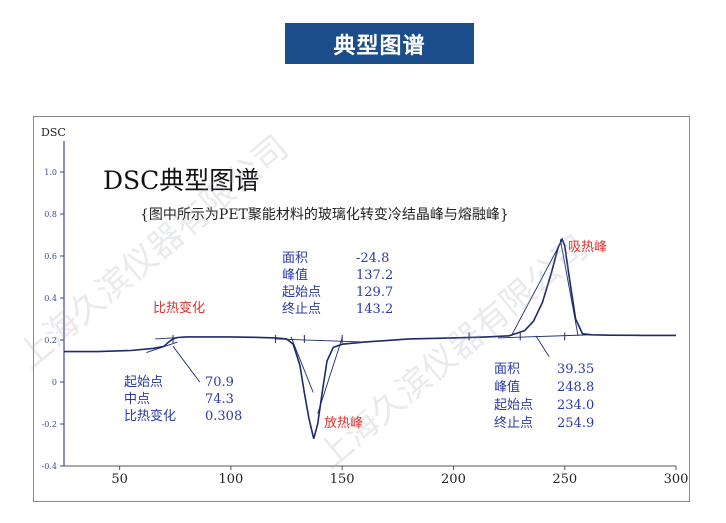 This screenshot has width=726, height=523. I want to click on melting-value: 234.0, so click(575, 405).